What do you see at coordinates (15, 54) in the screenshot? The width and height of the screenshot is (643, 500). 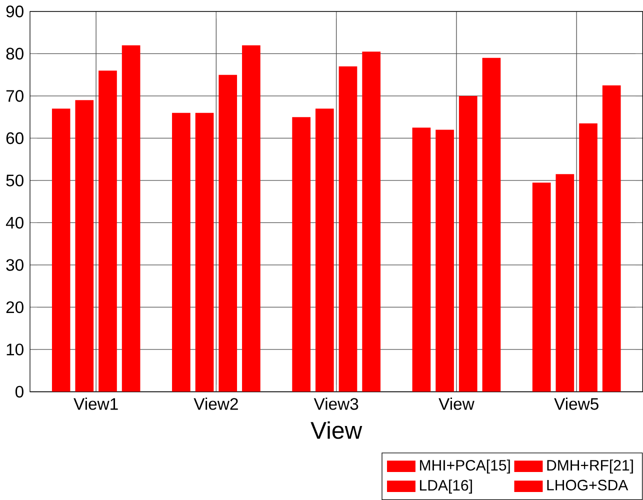 I see `y-tick-label: 80` at bounding box center [15, 54].